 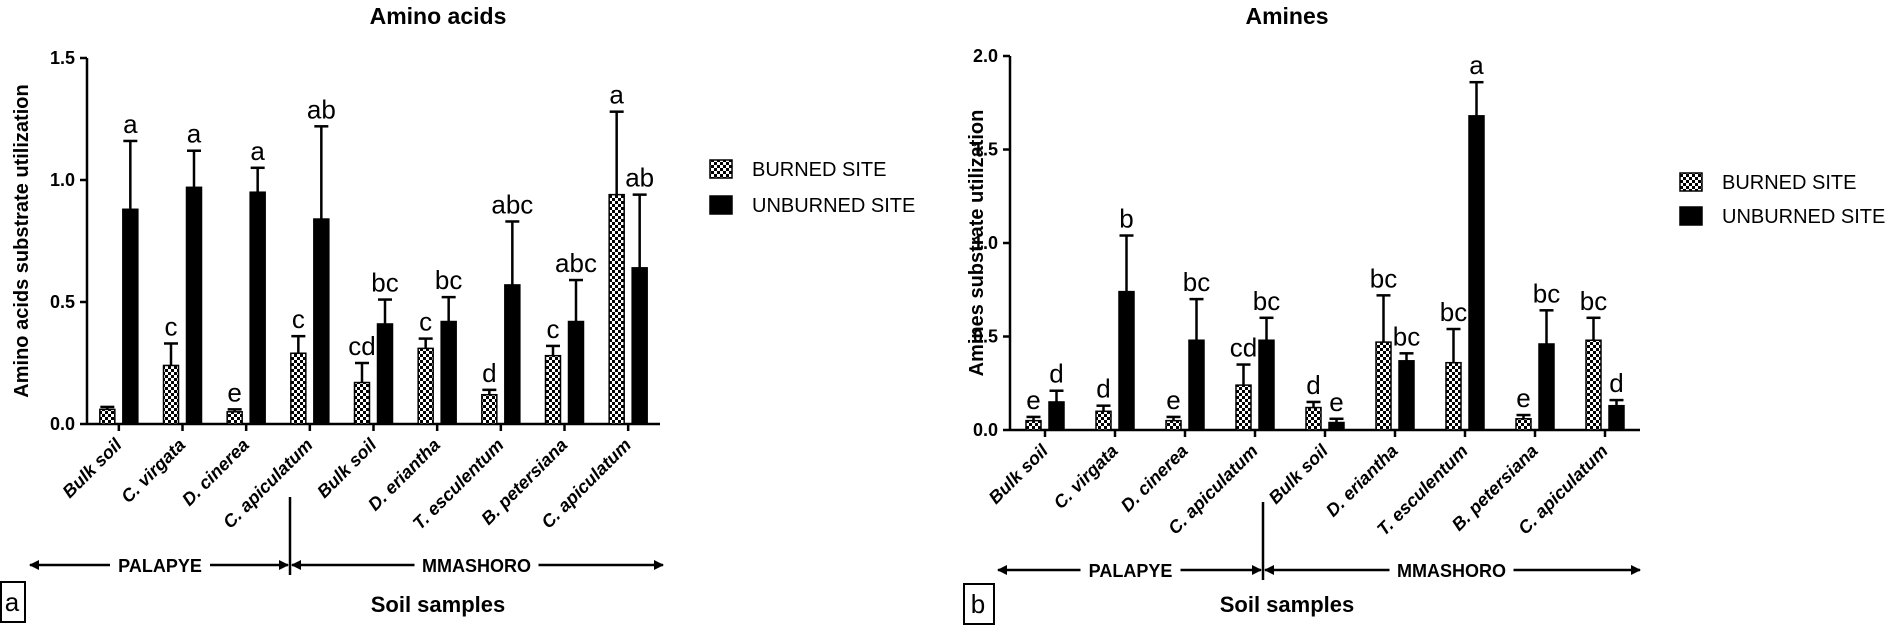 I want to click on chart-title: Amines, so click(x=1286, y=16).